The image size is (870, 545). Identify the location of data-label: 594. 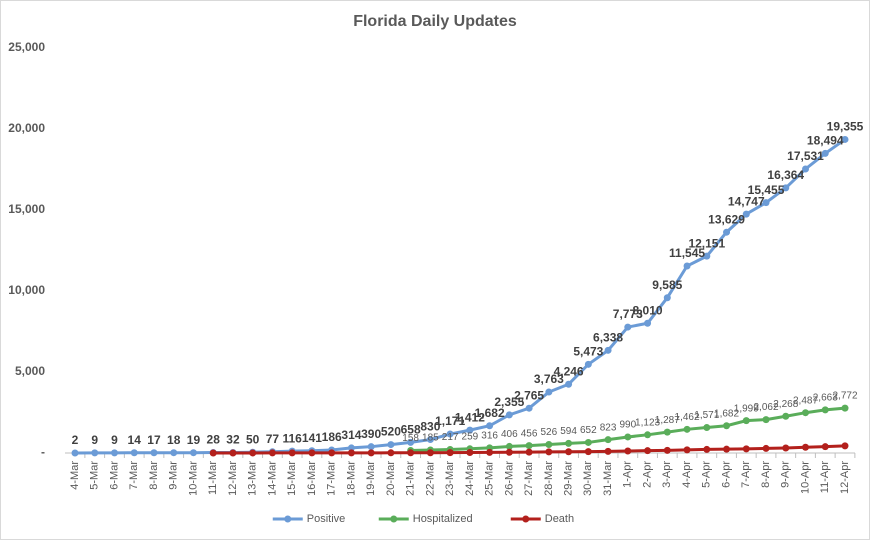
(568, 431).